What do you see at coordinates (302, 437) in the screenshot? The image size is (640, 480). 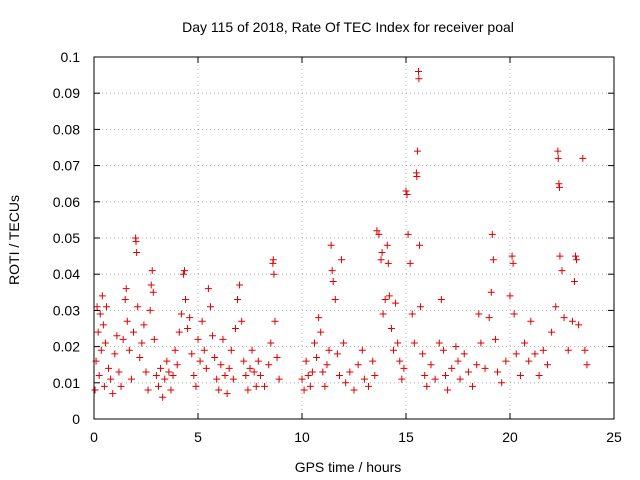 I see `x-tick-label: 10` at bounding box center [302, 437].